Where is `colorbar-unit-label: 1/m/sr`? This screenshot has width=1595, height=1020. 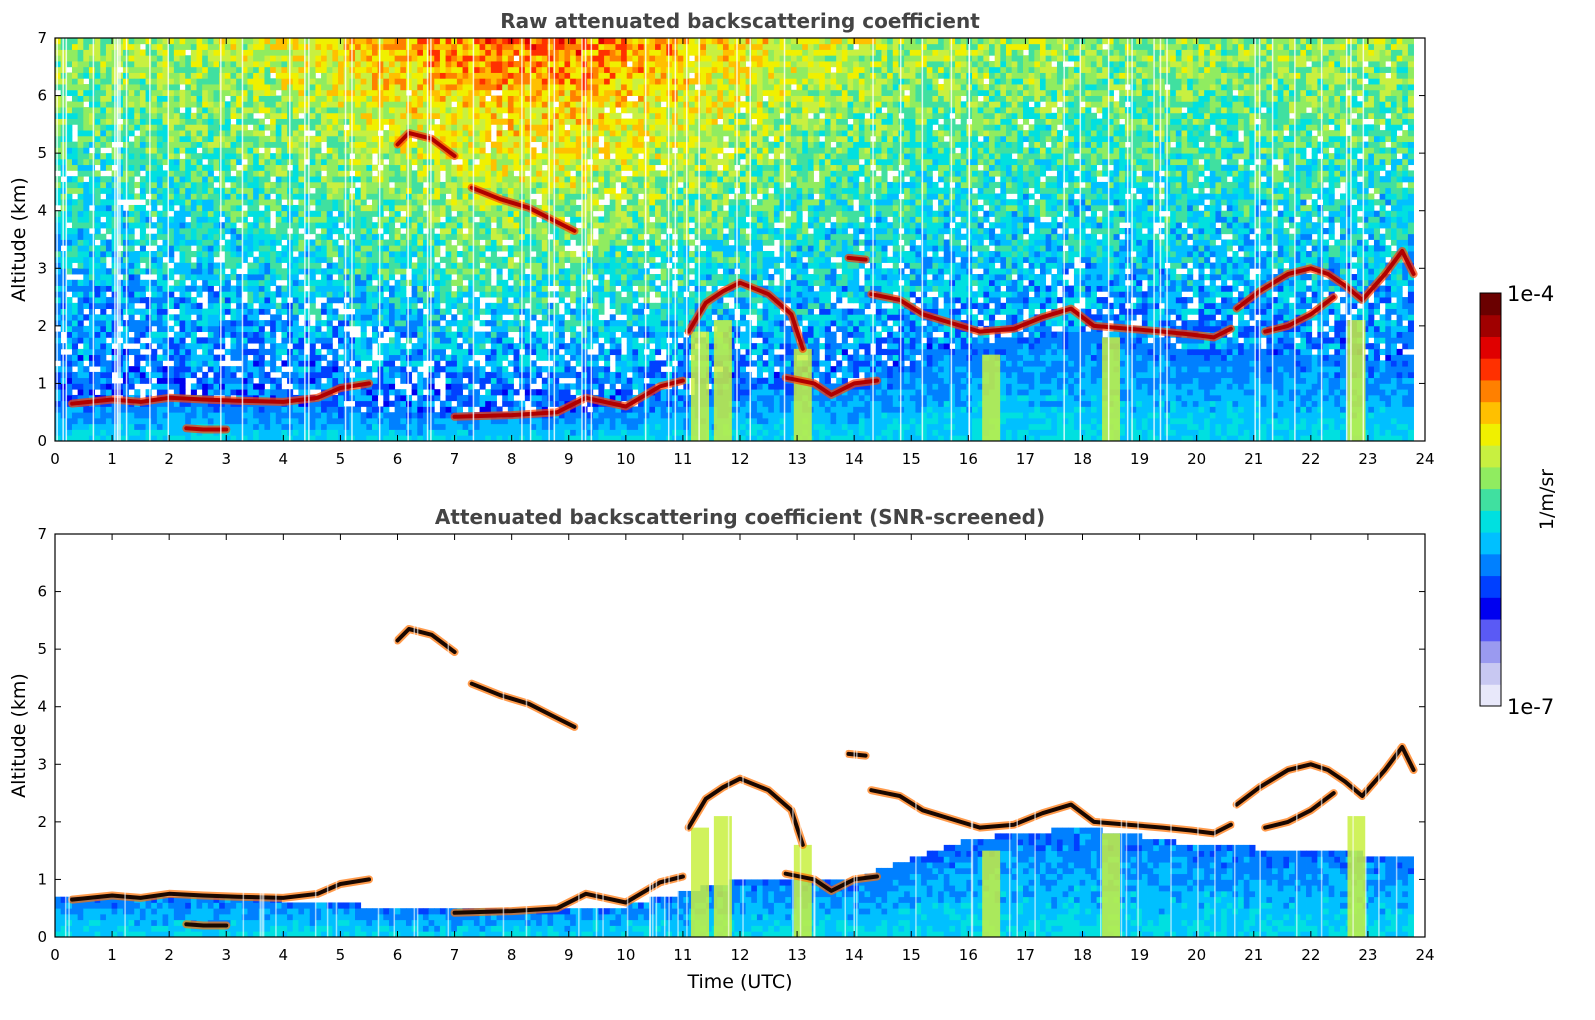
colorbar-unit-label: 1/m/sr is located at coordinates (1547, 499).